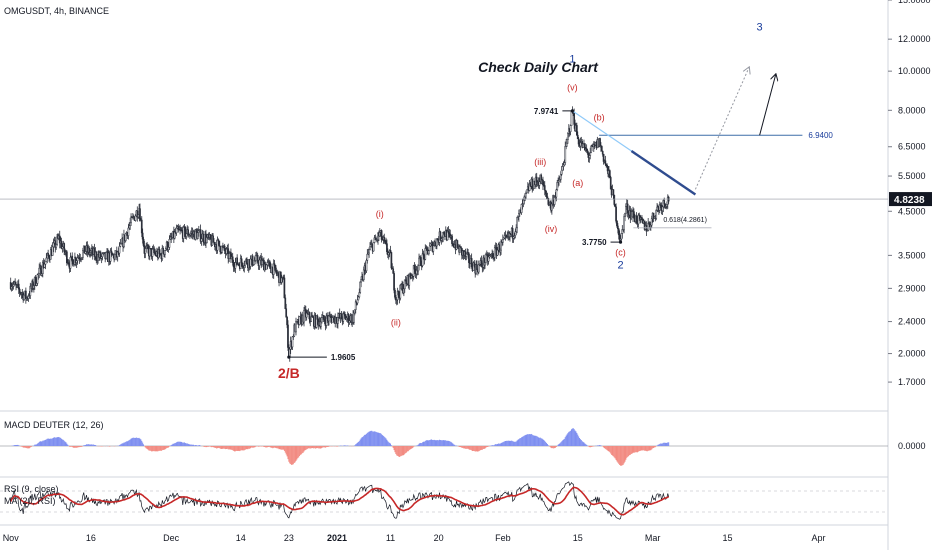 Image resolution: width=932 pixels, height=550 pixels. Describe the element at coordinates (540, 162) in the screenshot. I see `wave-label: (iii)` at that location.